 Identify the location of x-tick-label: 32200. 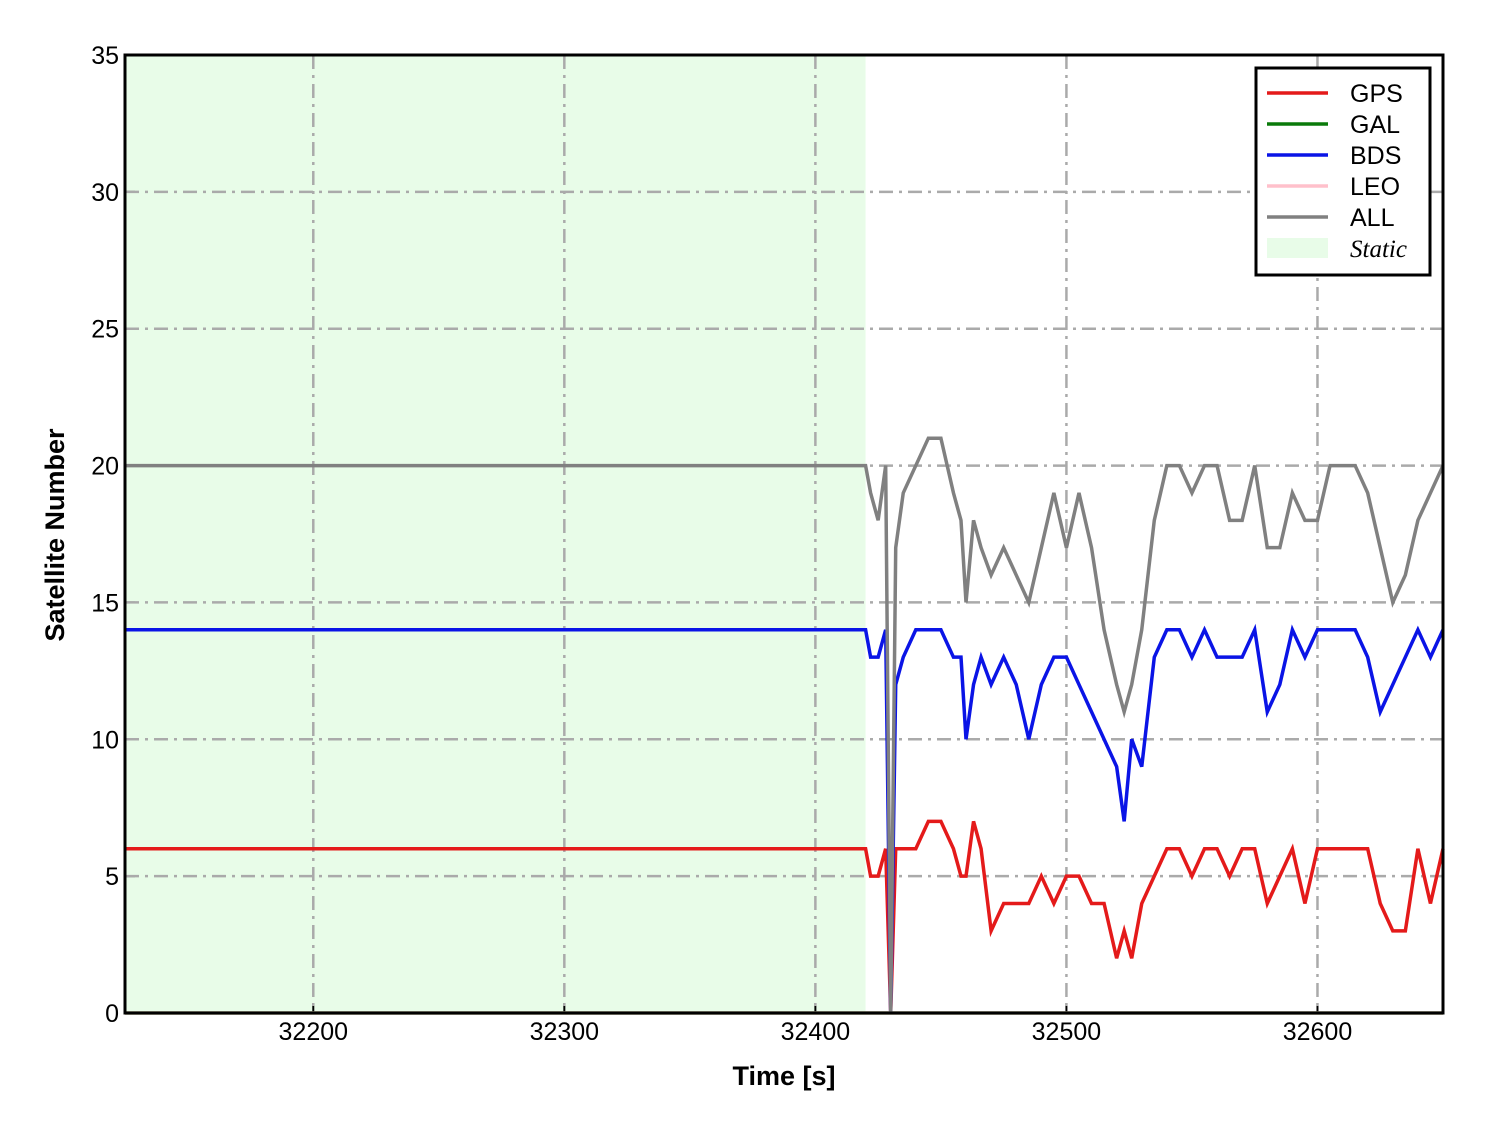
(314, 1032).